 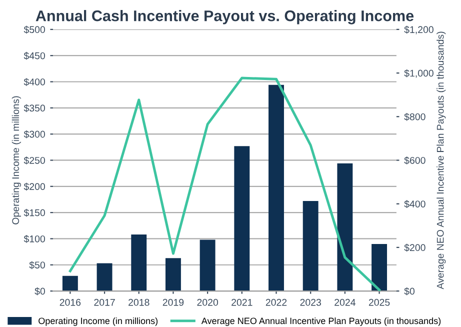 I want to click on x-tick-label: 2020, so click(x=207, y=302).